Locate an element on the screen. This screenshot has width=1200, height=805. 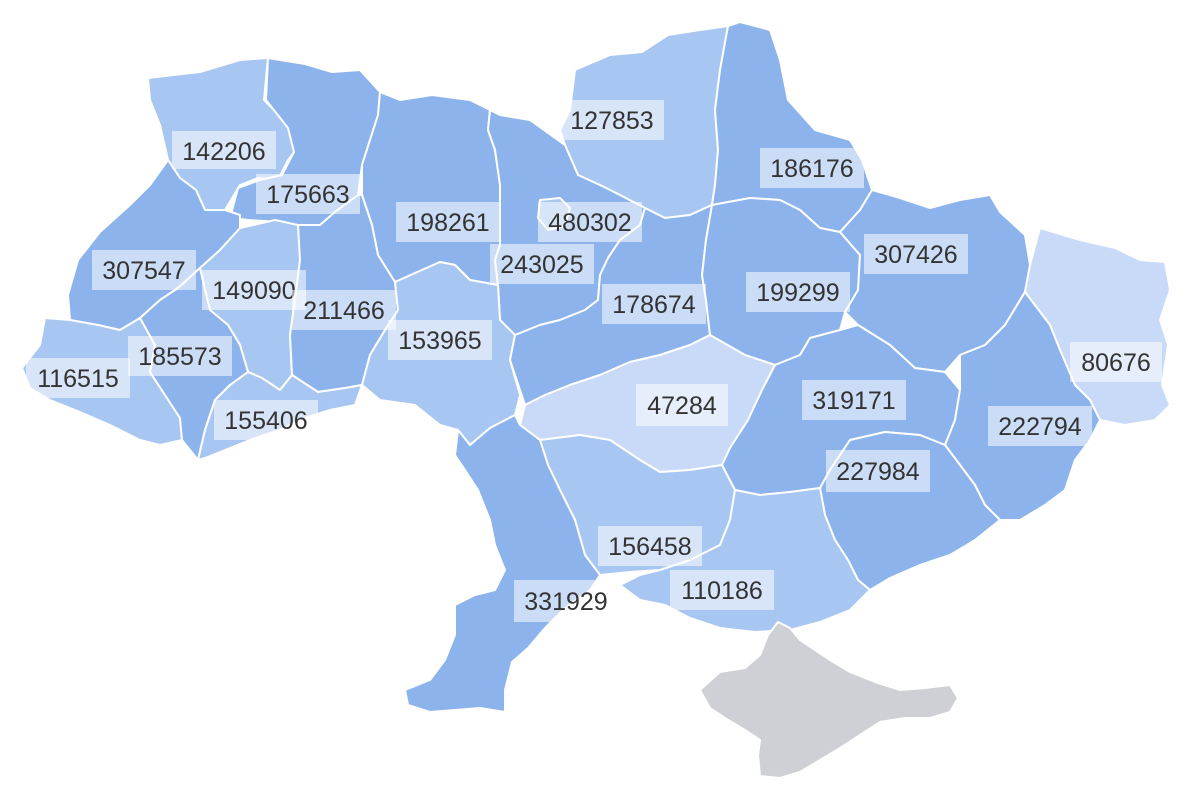
label-text-ternopil: 149090 is located at coordinates (253, 291).